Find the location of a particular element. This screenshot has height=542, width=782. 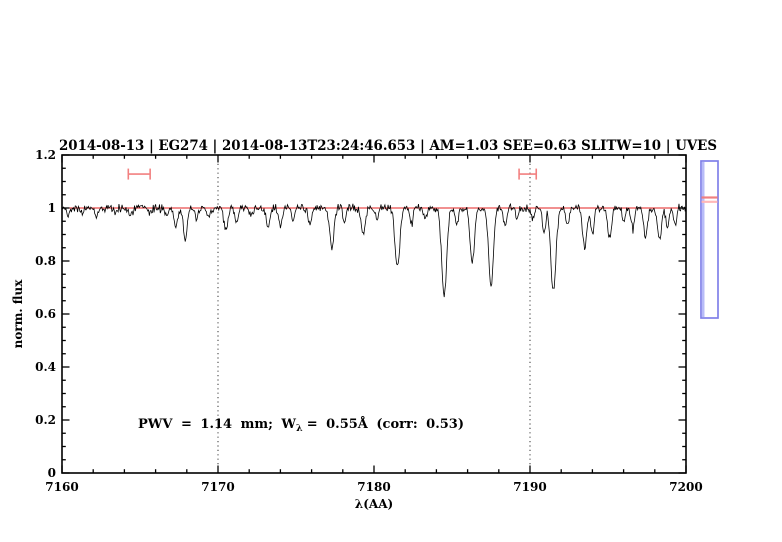

pwv-annotation: PWV = 1.14 mm; Wλ = 0.55Å (corr: 0.53) is located at coordinates (301, 425).